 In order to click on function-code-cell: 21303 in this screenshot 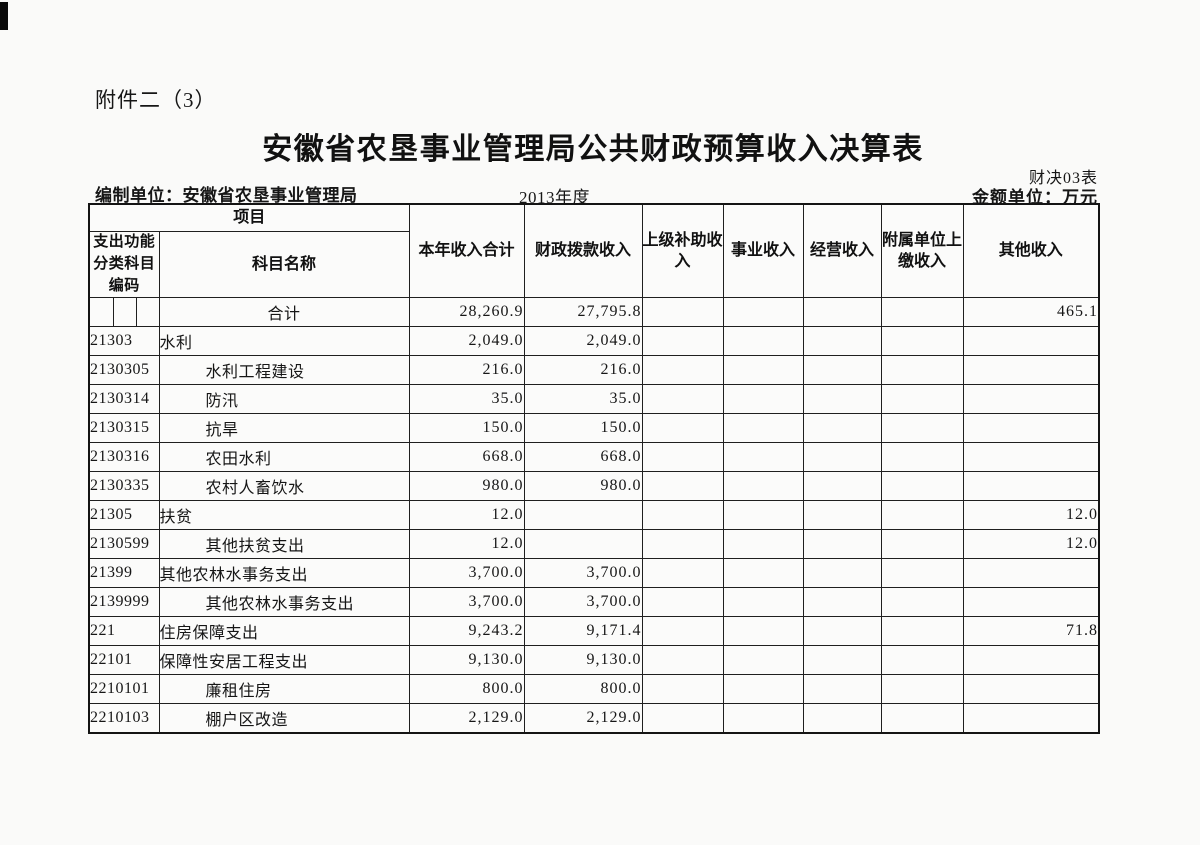, I will do `click(124, 341)`.